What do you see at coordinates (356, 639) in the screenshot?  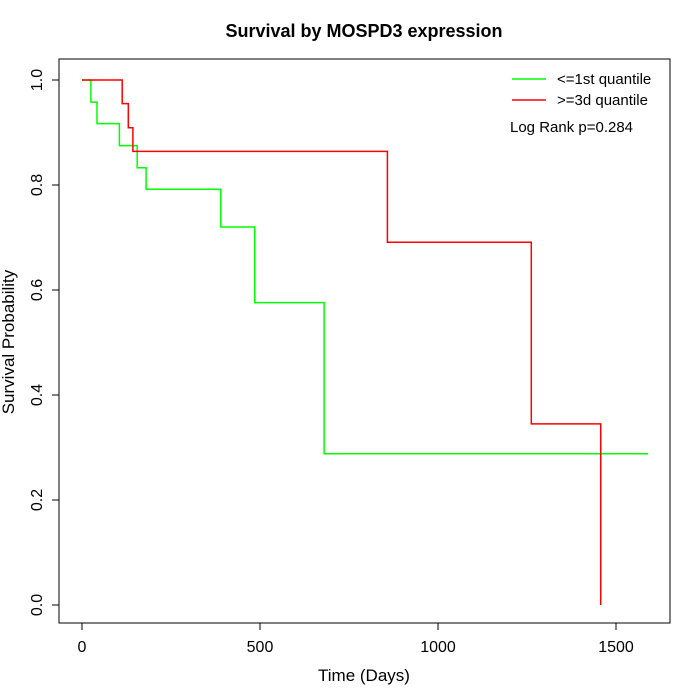 I see `x-axis: 0 500 1000 1500` at bounding box center [356, 639].